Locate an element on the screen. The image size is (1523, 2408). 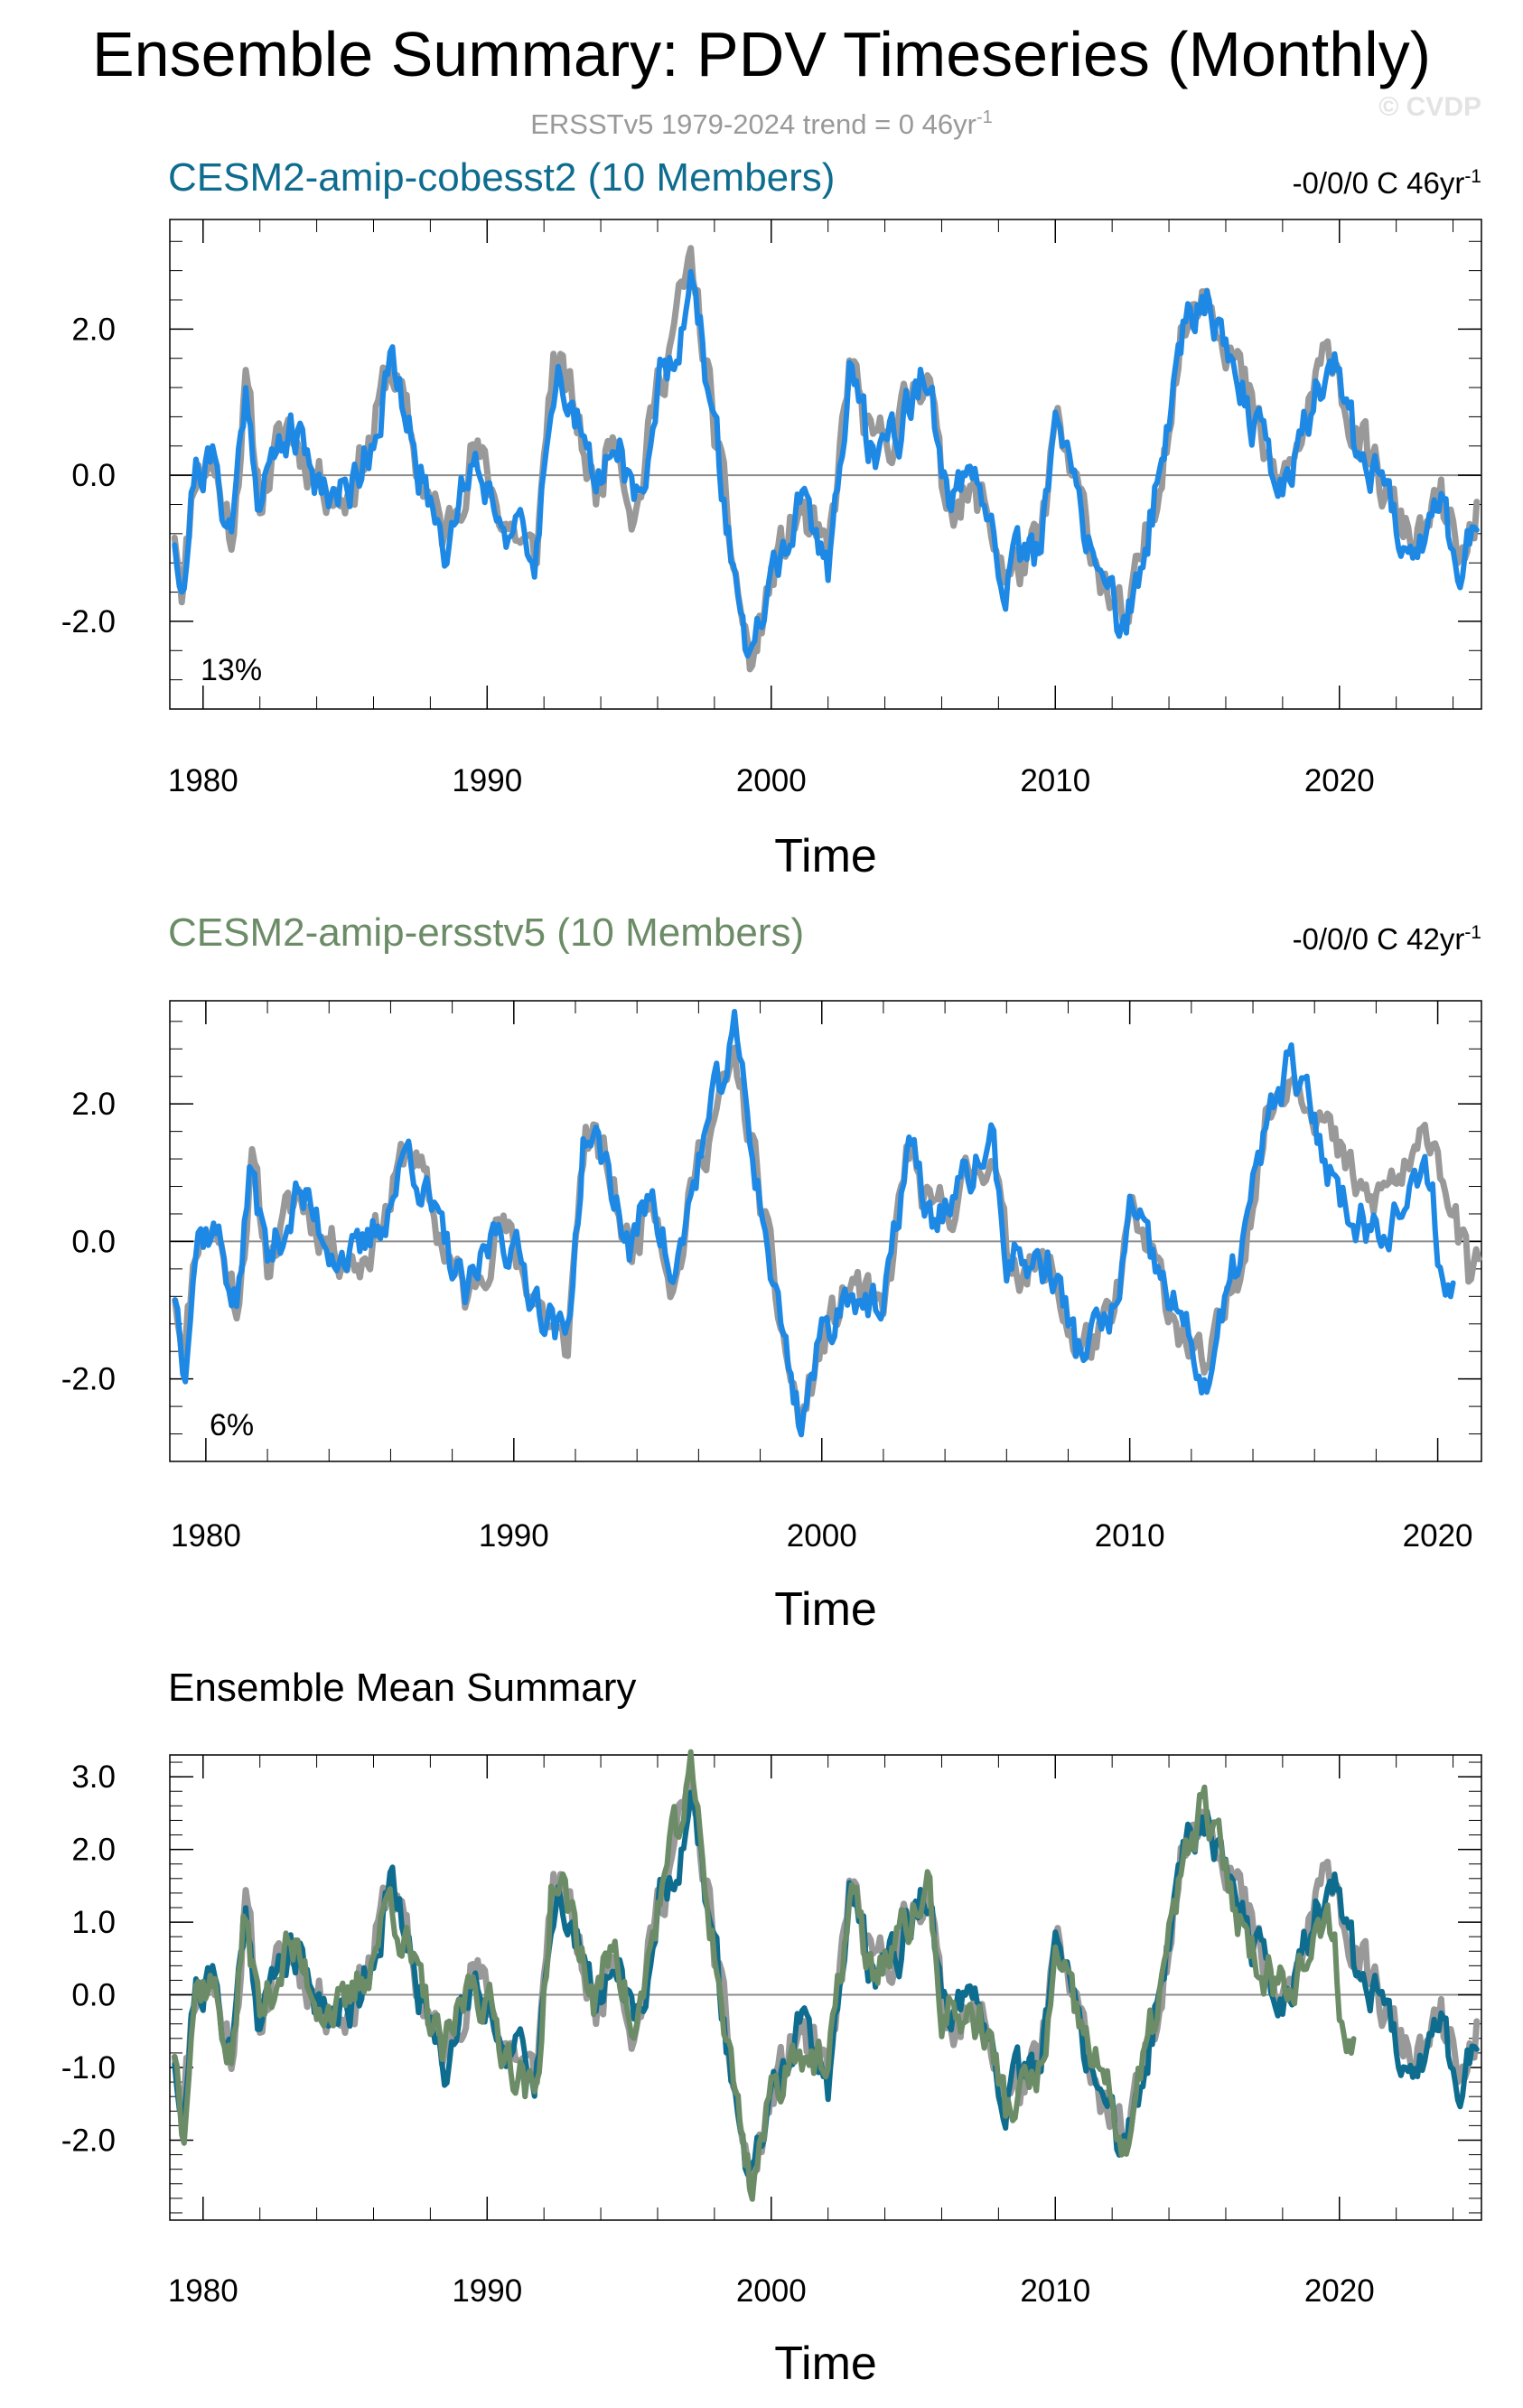
y-tick-label: -1.0 is located at coordinates (89, 2068).